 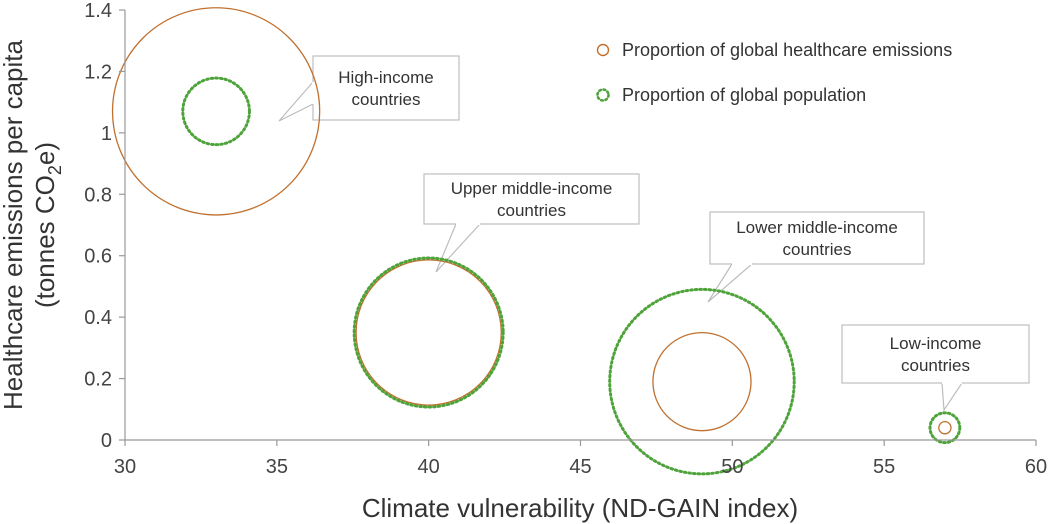 I want to click on x-tick-label: 35, so click(x=277, y=467).